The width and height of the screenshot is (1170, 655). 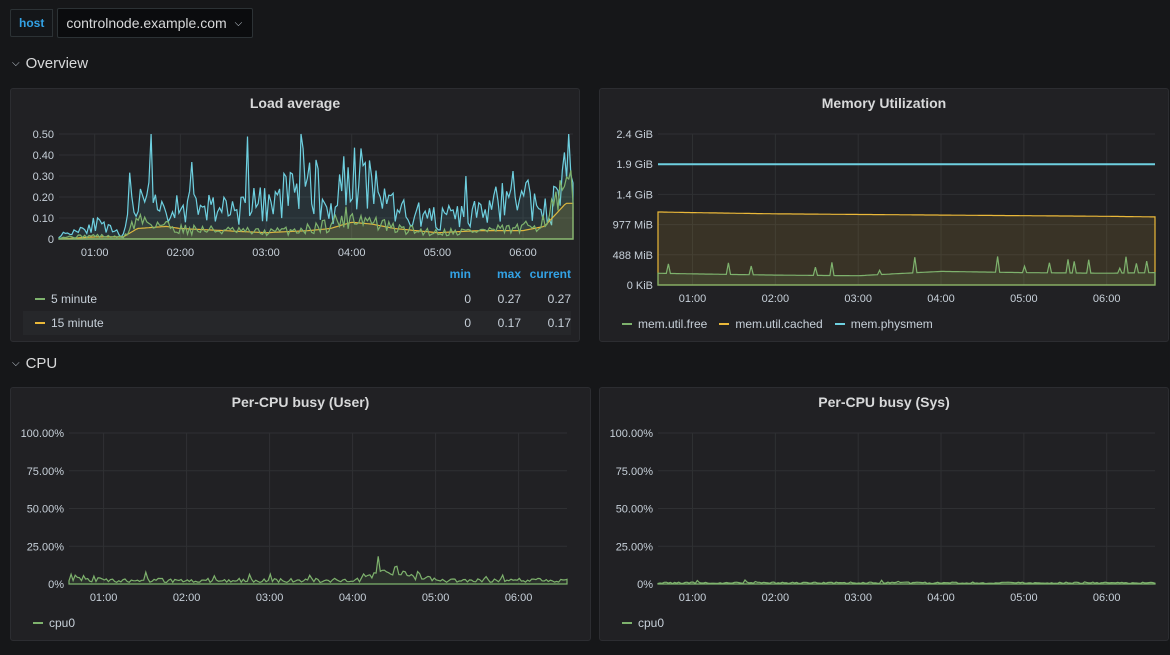 I want to click on y-tick-label: 0.50, so click(x=43, y=135).